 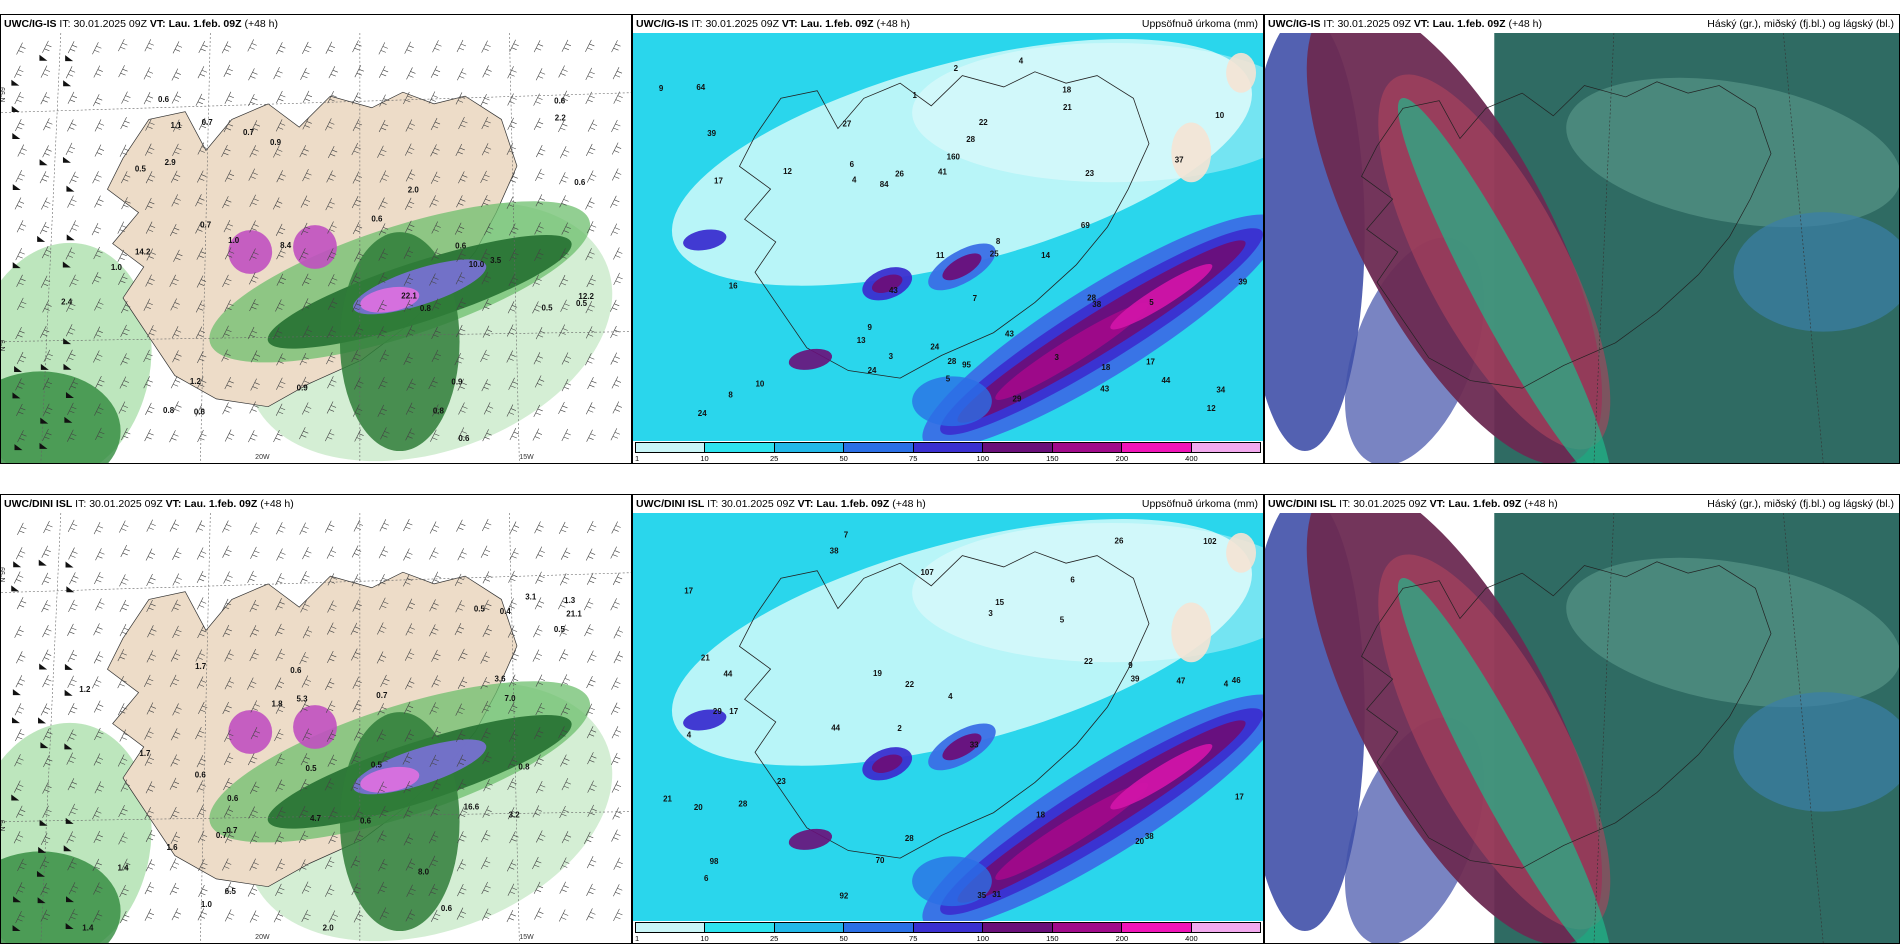 I want to click on precip-value-label: 47, so click(x=1180, y=681).